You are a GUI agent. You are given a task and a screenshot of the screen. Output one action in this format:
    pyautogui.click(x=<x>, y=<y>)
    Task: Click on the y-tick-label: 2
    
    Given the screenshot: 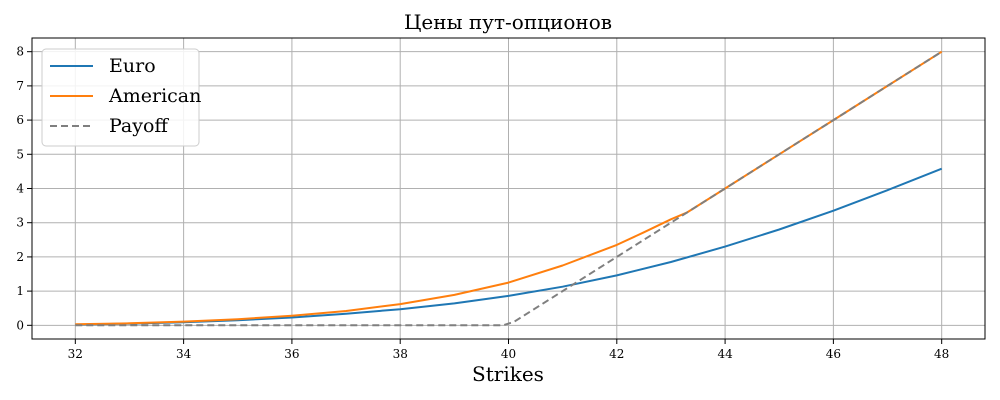 What is the action you would take?
    pyautogui.click(x=20, y=257)
    